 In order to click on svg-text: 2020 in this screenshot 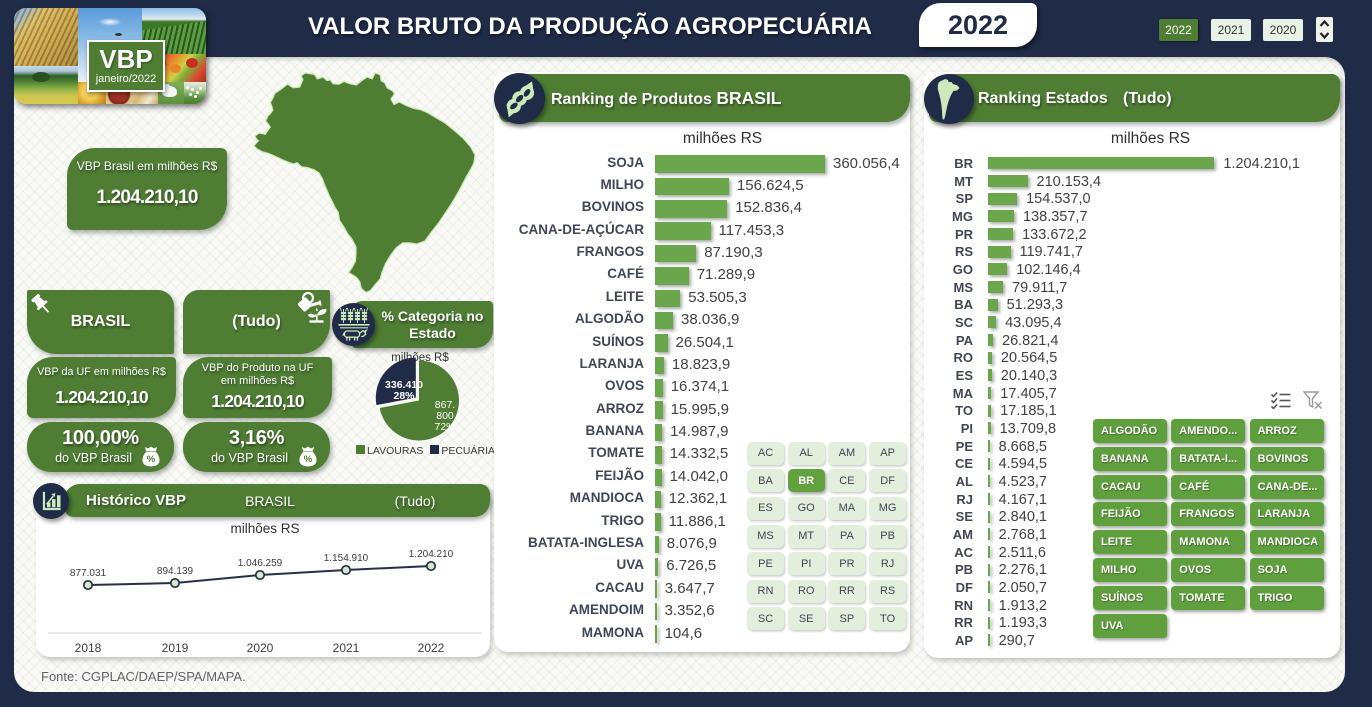, I will do `click(260, 648)`.